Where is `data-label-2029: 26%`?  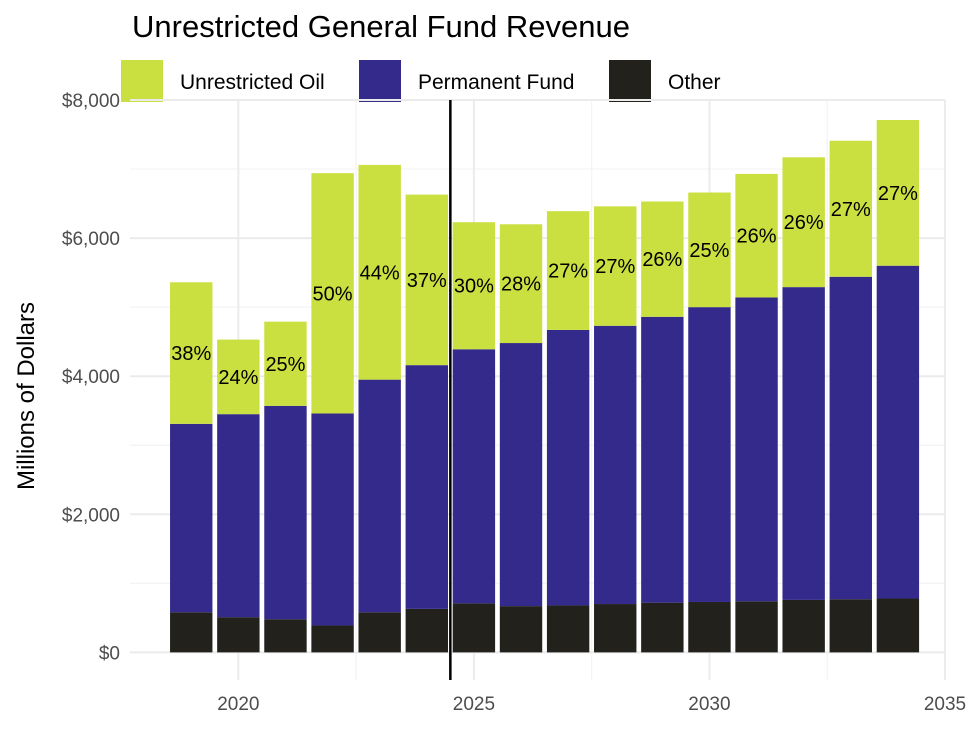 data-label-2029: 26% is located at coordinates (662, 260).